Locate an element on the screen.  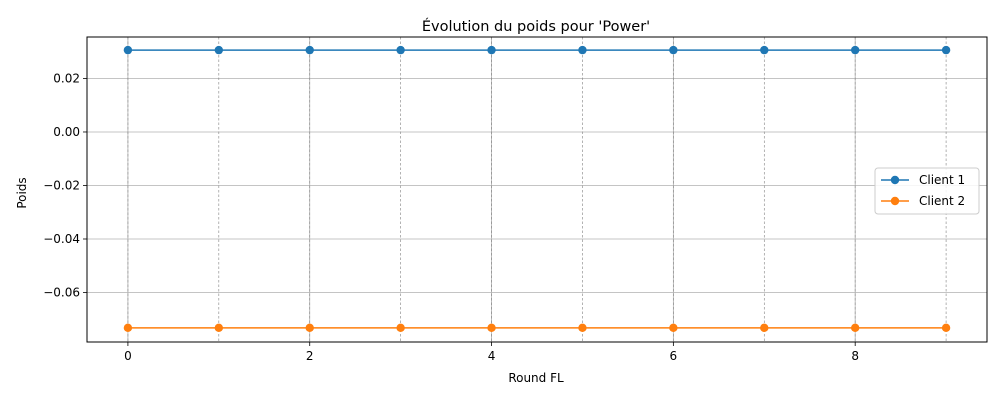
x-axis-label: Round FL is located at coordinates (536, 378).